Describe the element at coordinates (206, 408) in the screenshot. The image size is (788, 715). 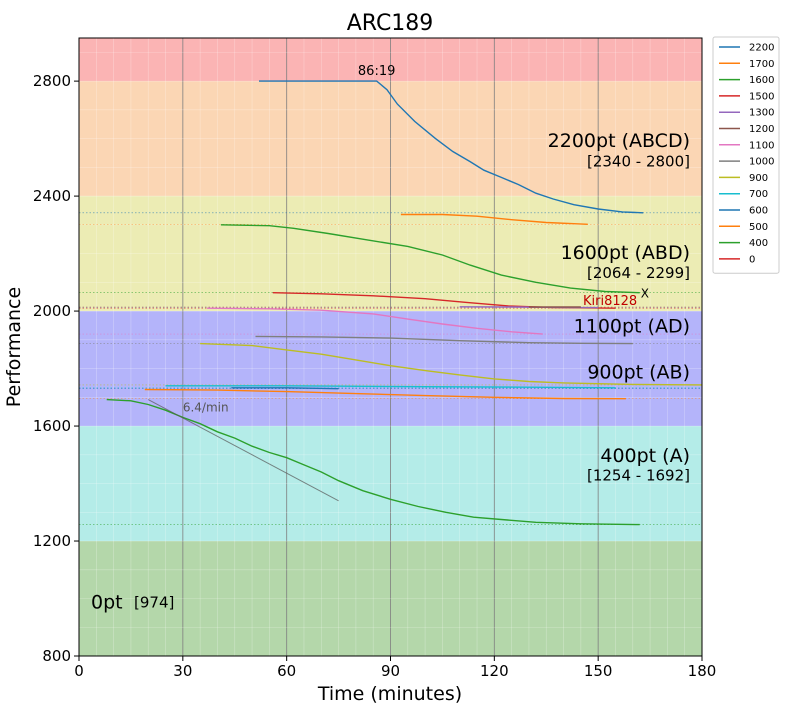
I see `slope-annotation: 6.4/min` at that location.